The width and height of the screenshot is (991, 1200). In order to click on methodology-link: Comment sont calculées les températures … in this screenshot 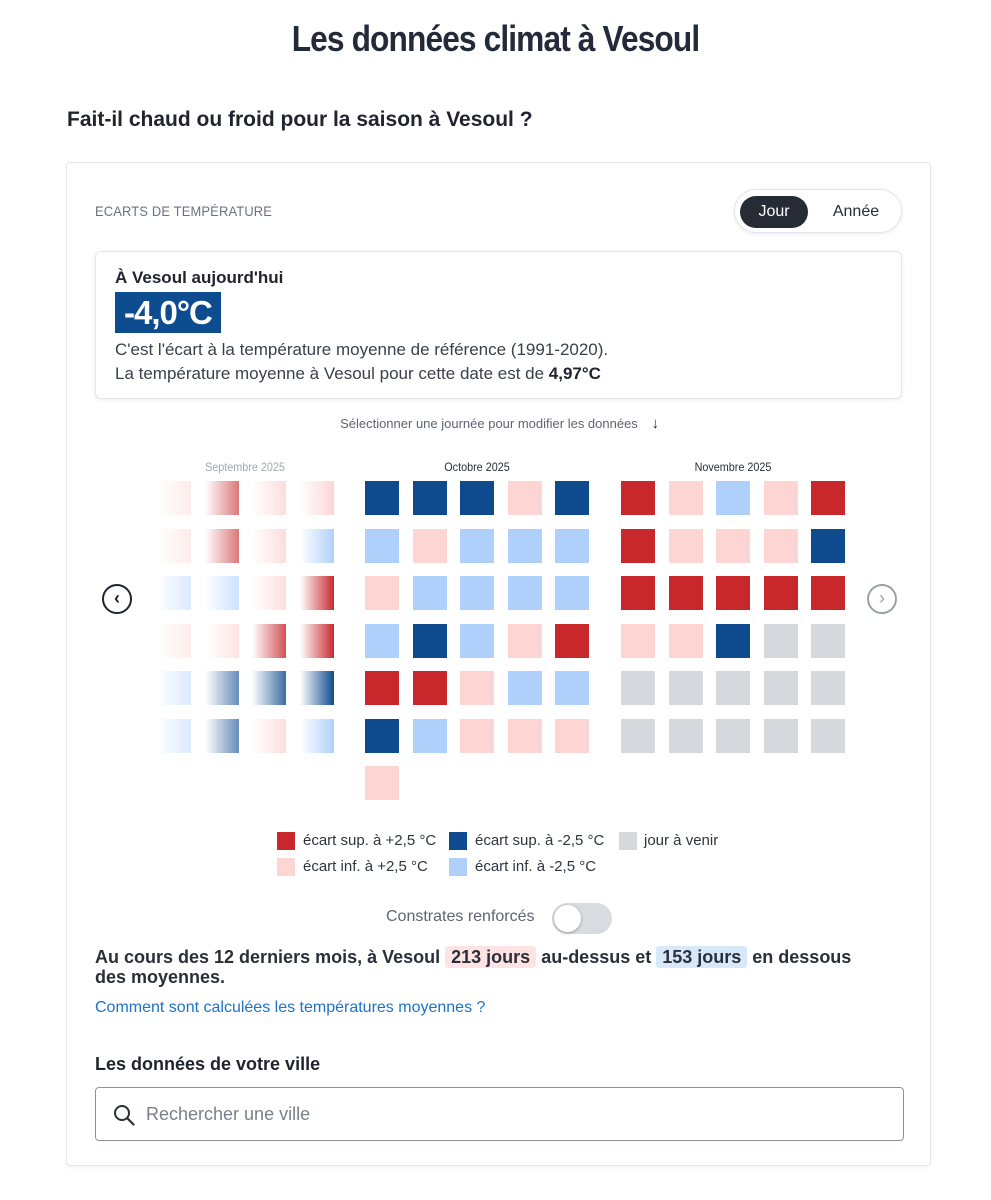, I will do `click(290, 1007)`.